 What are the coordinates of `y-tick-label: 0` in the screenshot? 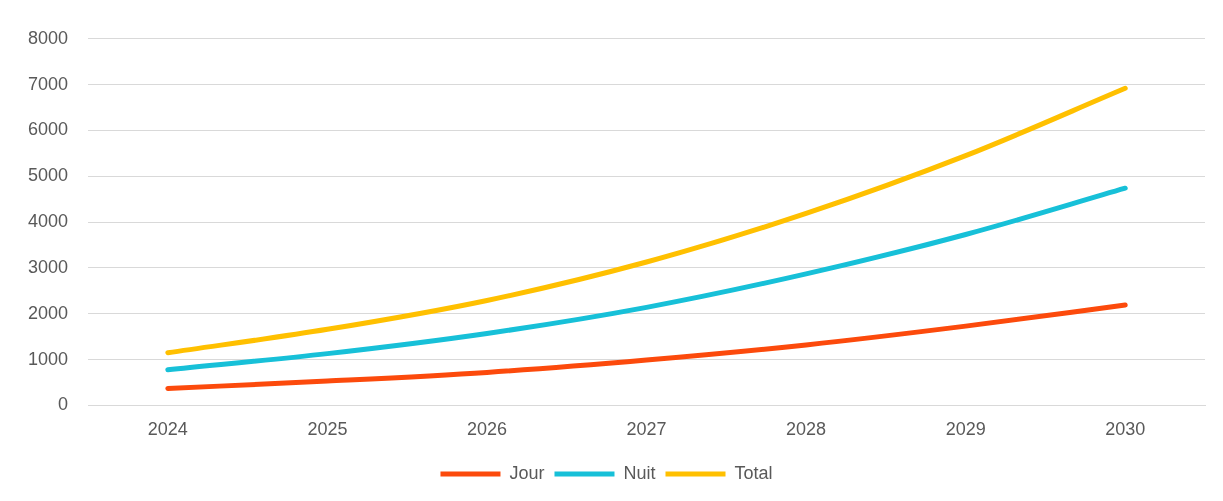 It's located at (63, 404).